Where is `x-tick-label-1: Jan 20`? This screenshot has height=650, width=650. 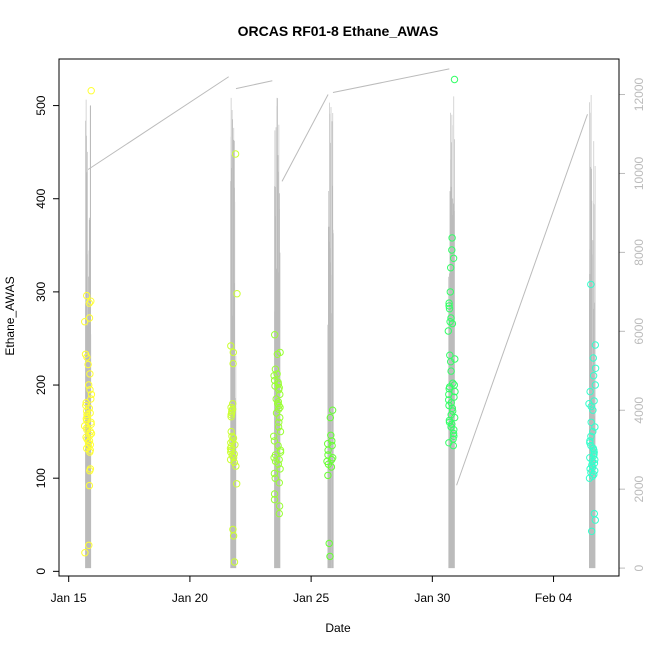
x-tick-label-1: Jan 20 is located at coordinates (190, 598).